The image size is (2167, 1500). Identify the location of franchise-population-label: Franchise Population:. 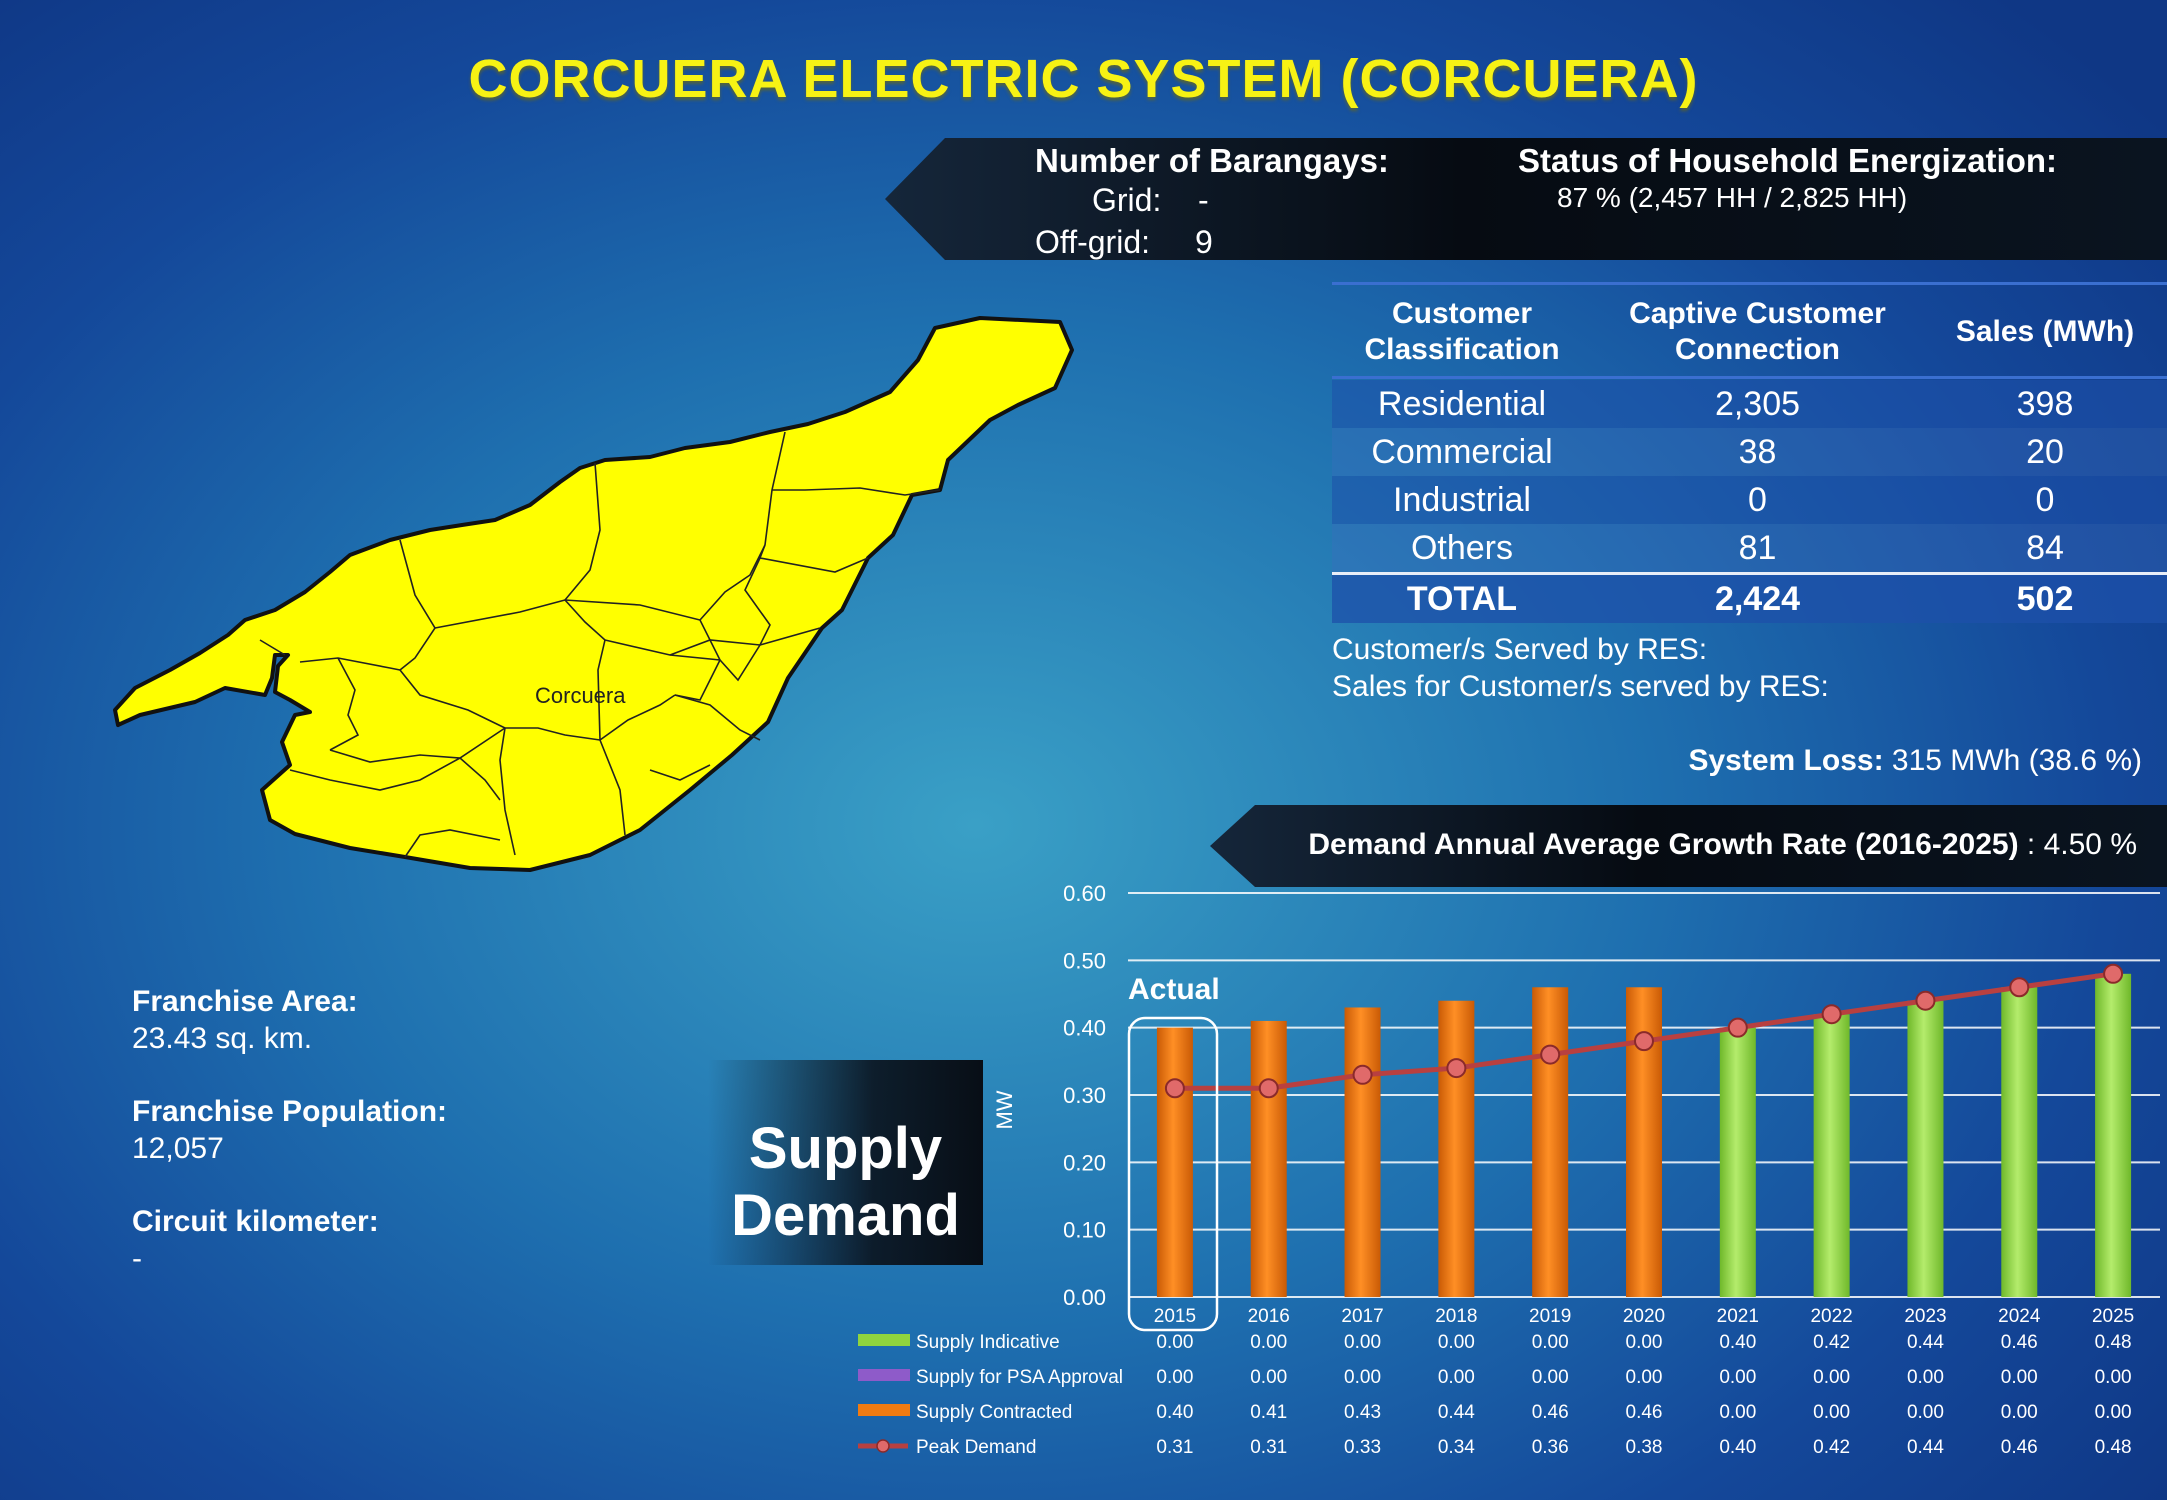
(290, 1111).